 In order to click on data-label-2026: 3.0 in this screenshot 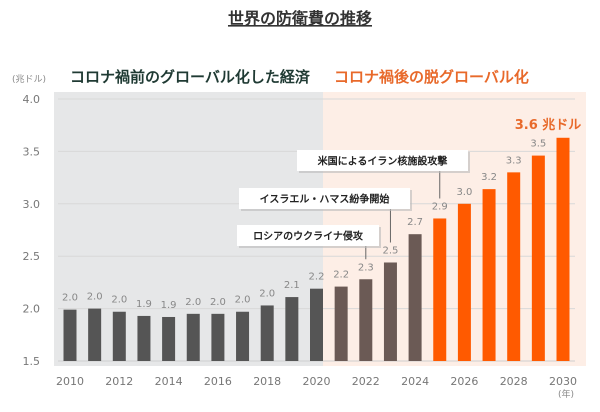, I will do `click(464, 192)`.